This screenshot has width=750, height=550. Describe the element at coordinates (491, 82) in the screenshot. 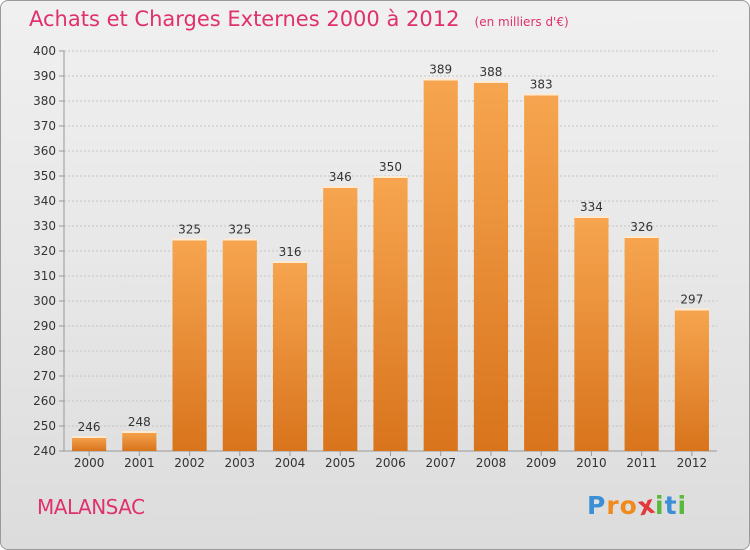

I see `bar-highlight-2008` at that location.